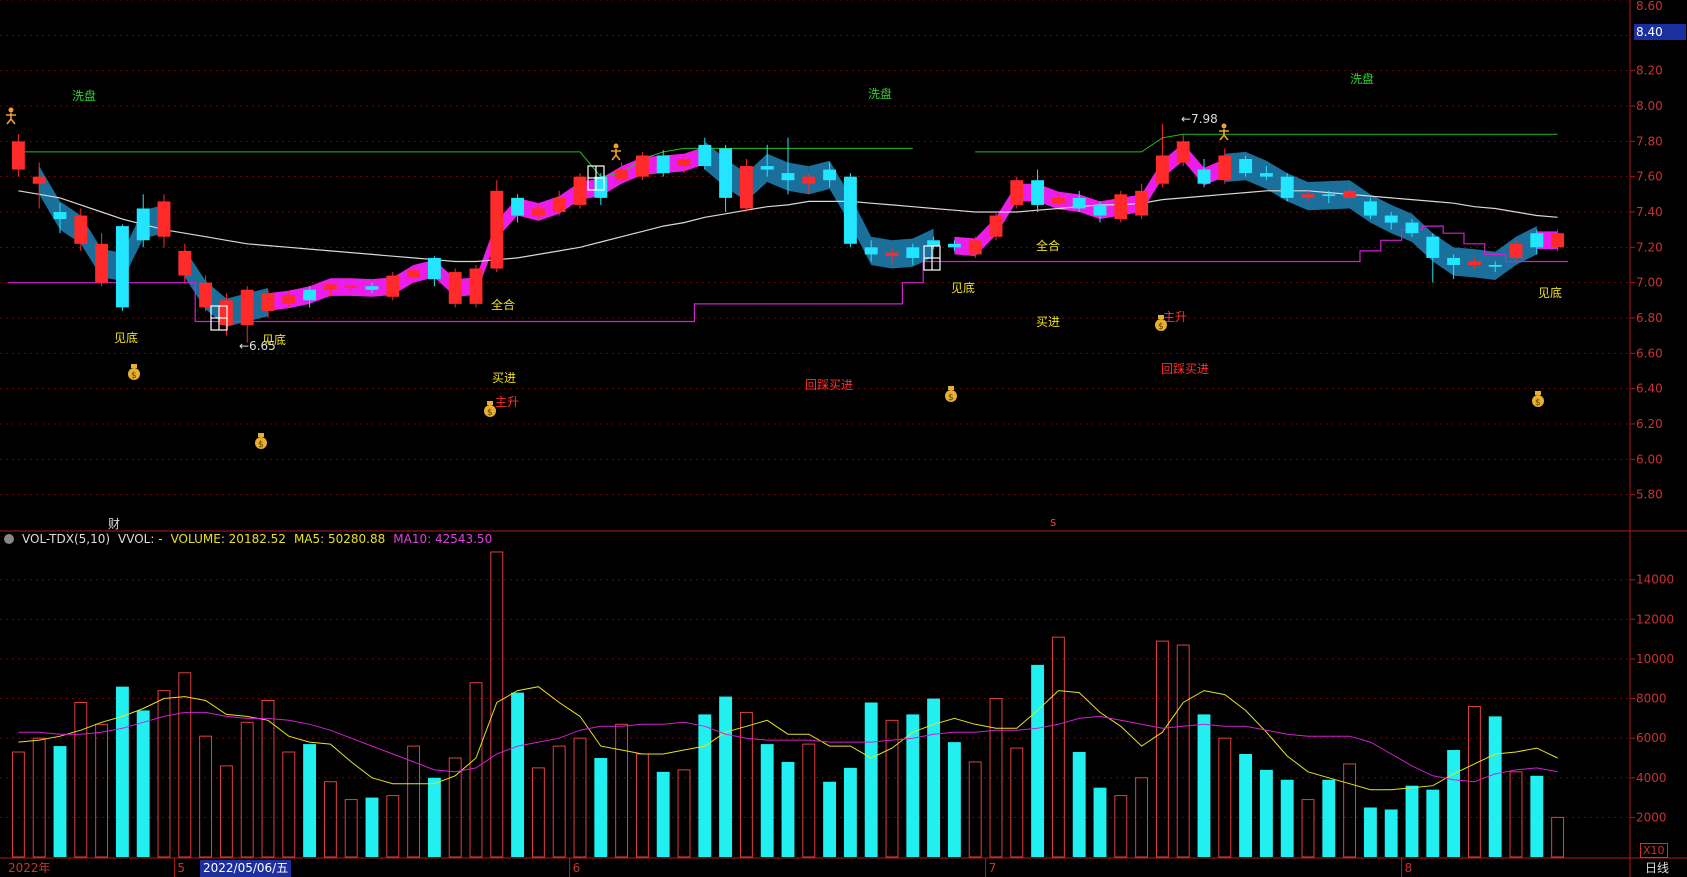 The width and height of the screenshot is (1687, 877). I want to click on label-high-price: ←7.98, so click(1199, 119).